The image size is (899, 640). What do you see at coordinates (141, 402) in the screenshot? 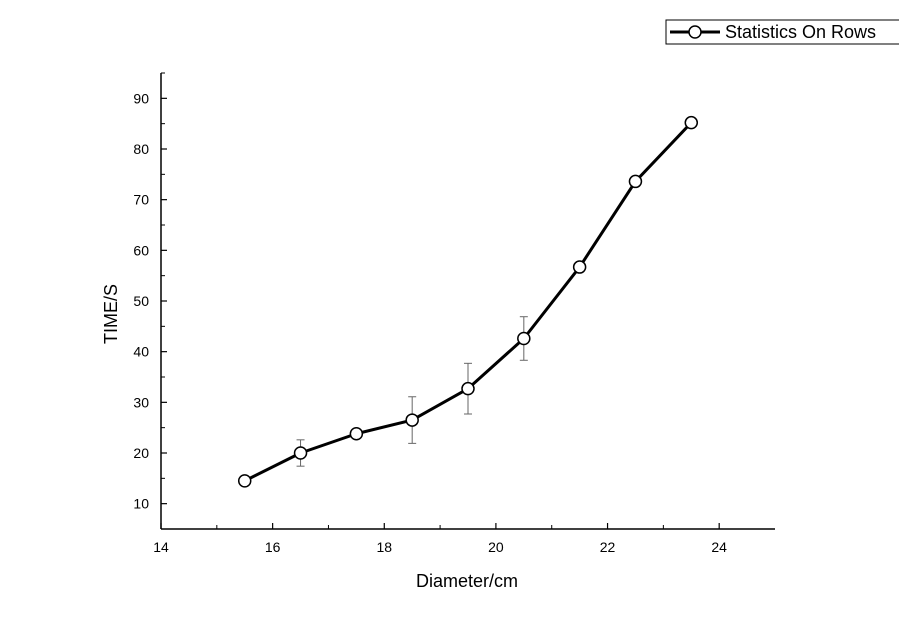
I see `y-tick-label: 30` at bounding box center [141, 402].